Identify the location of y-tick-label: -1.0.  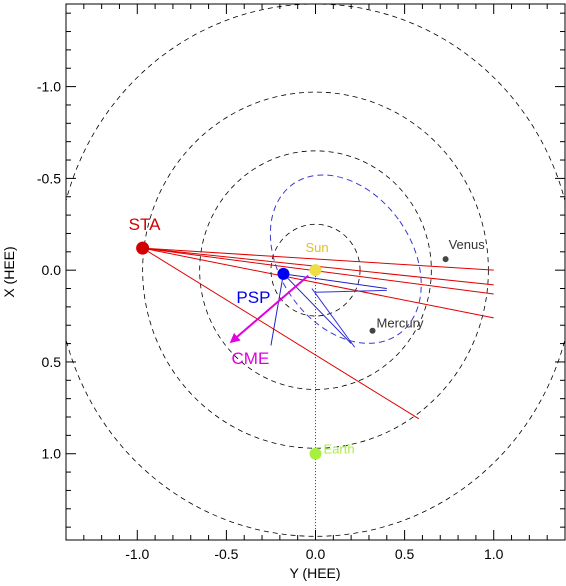
(49, 87).